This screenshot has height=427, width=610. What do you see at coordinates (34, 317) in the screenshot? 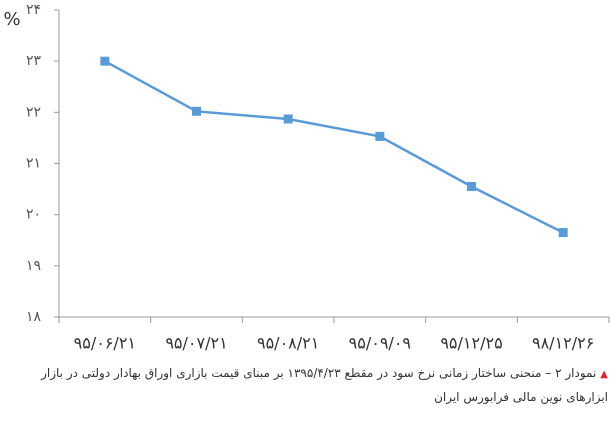
I see `y-tick-label: ۱۸` at bounding box center [34, 317].